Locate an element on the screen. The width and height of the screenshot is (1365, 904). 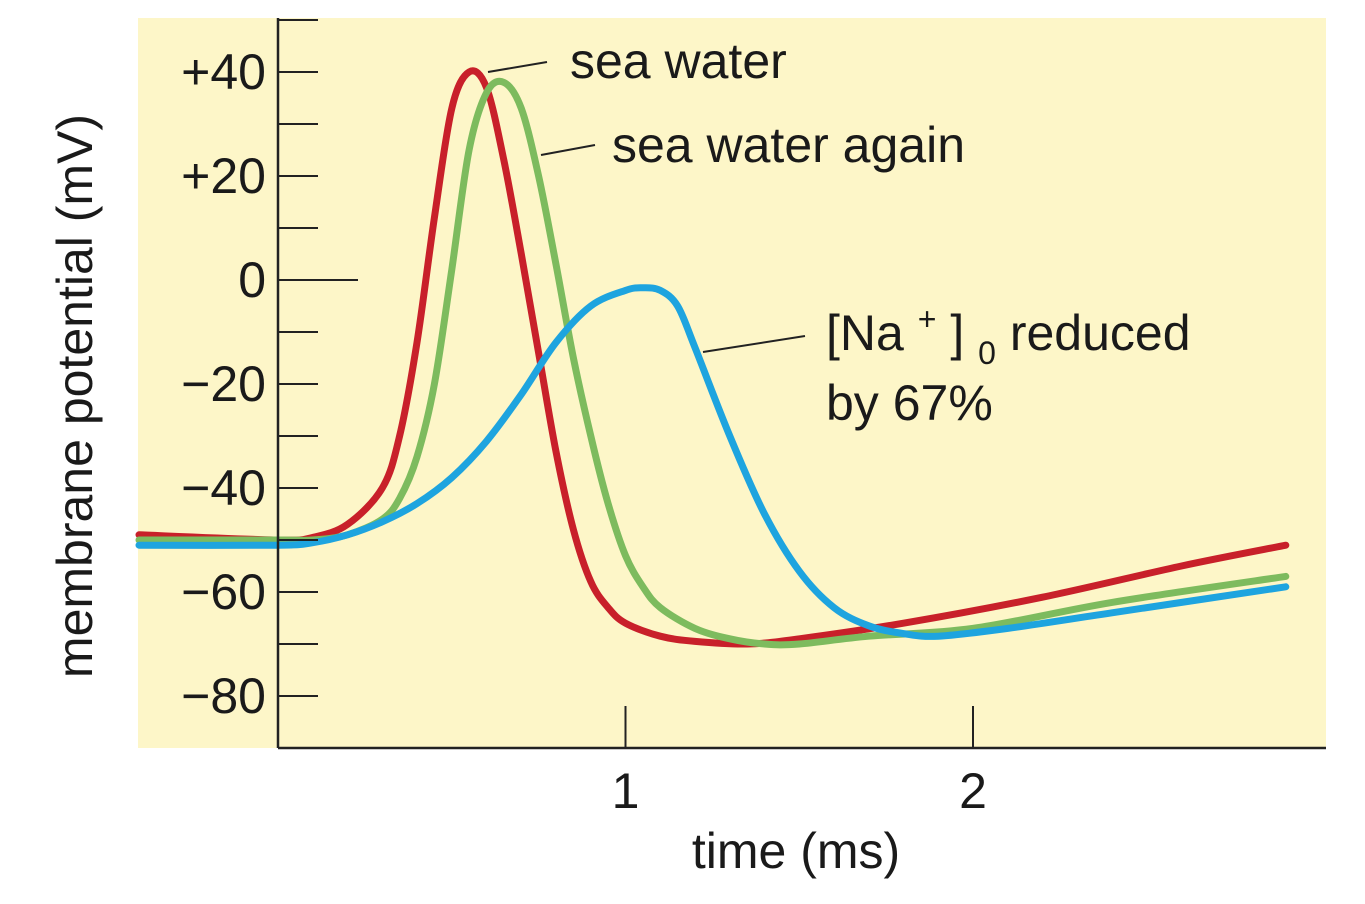
y-tick-label: +40 is located at coordinates (223, 72).